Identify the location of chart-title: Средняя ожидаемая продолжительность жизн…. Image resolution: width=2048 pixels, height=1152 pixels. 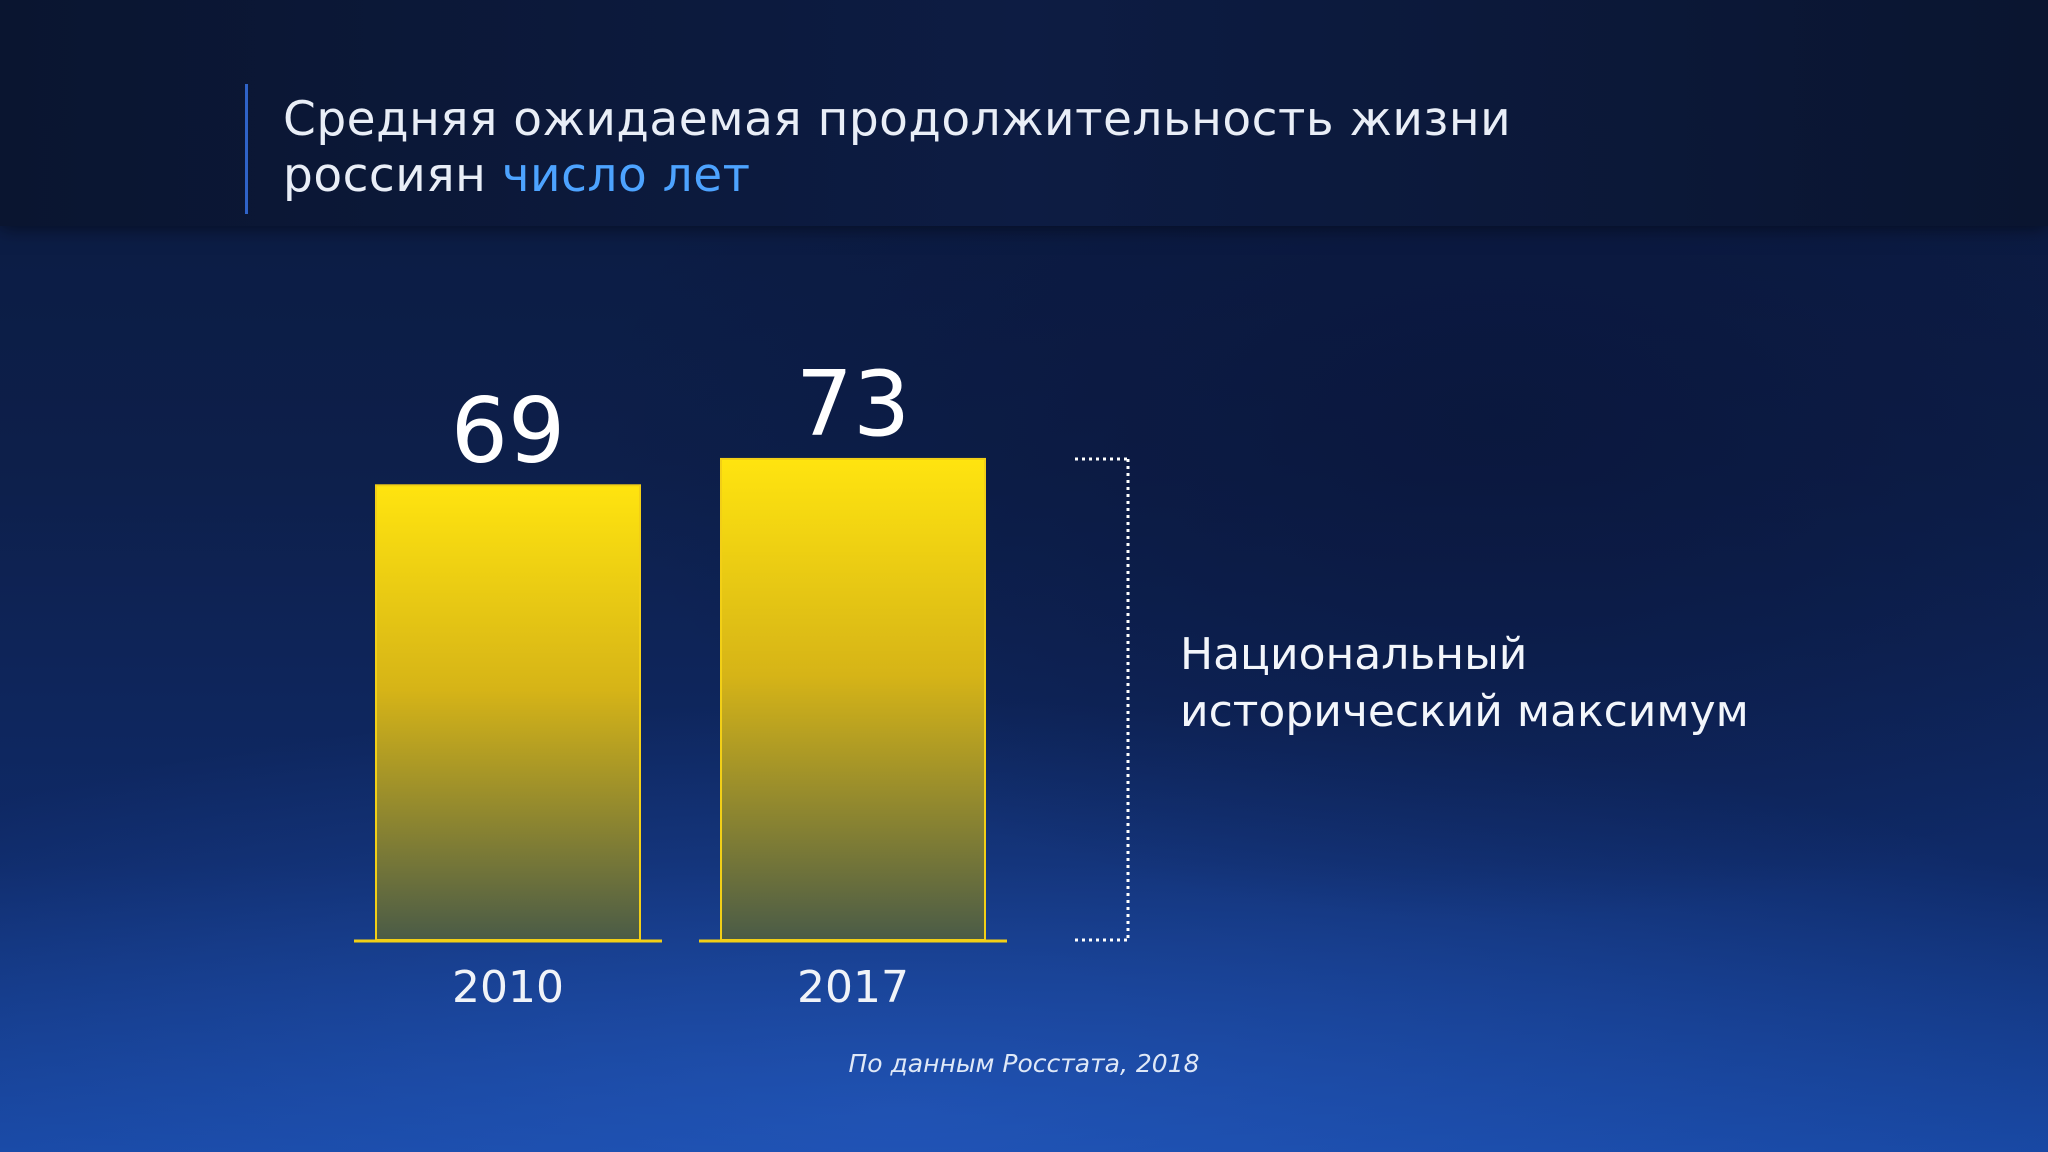
(983, 148).